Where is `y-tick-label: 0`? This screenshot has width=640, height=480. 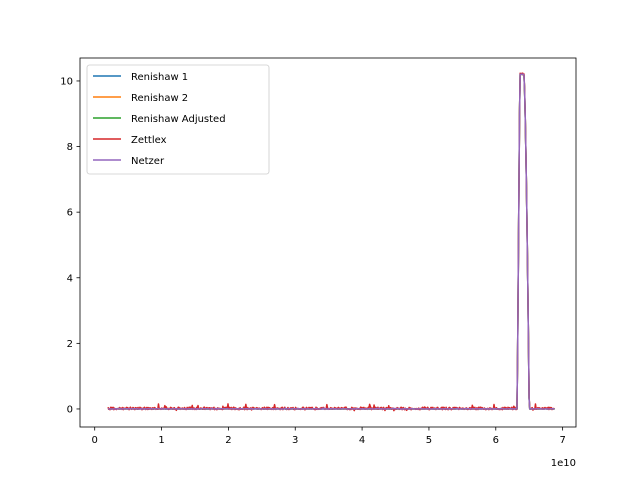 y-tick-label: 0 is located at coordinates (70, 409).